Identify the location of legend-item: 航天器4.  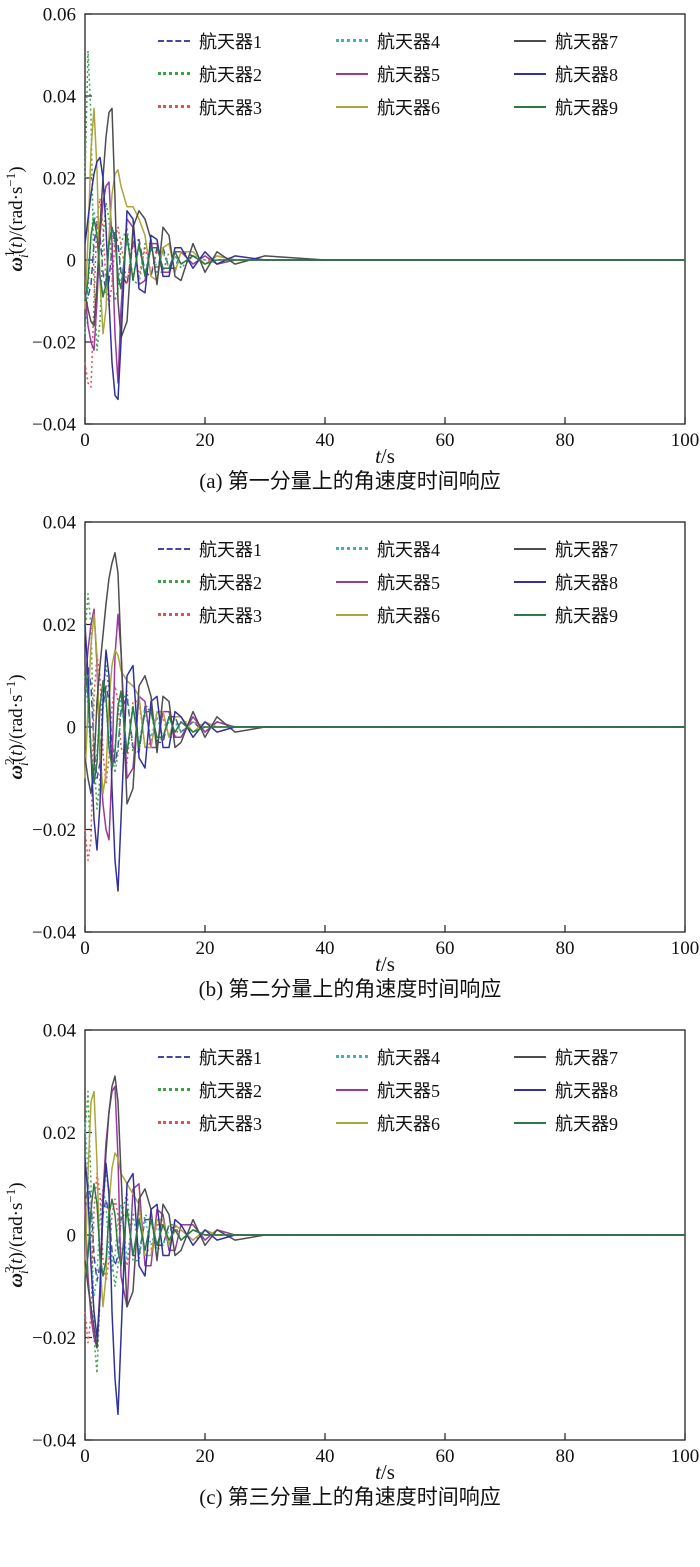
(388, 1057).